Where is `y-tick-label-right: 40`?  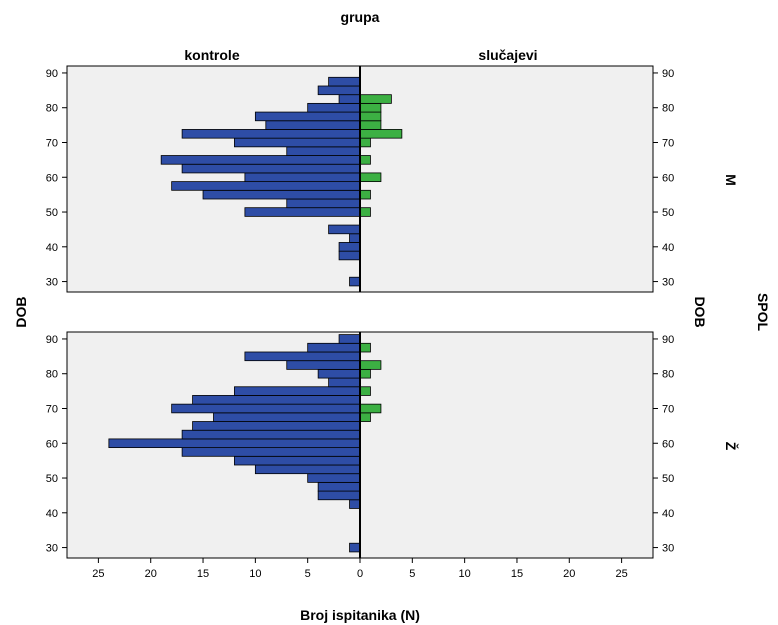
y-tick-label-right: 40 is located at coordinates (668, 514).